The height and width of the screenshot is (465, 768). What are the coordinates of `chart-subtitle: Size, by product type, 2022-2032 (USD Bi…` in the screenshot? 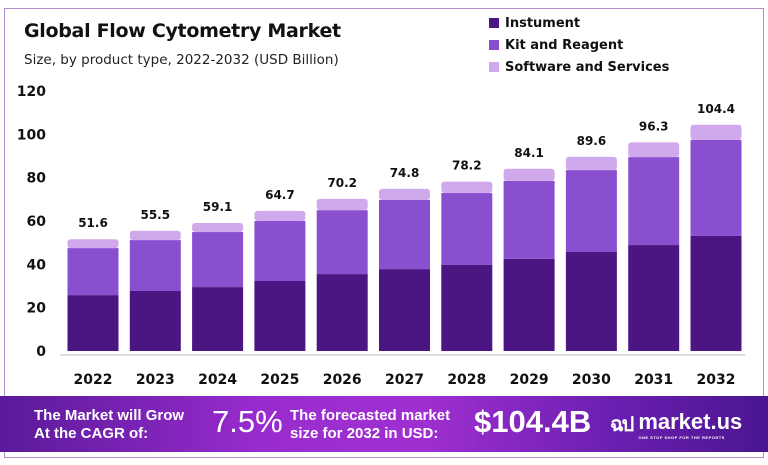 It's located at (181, 60).